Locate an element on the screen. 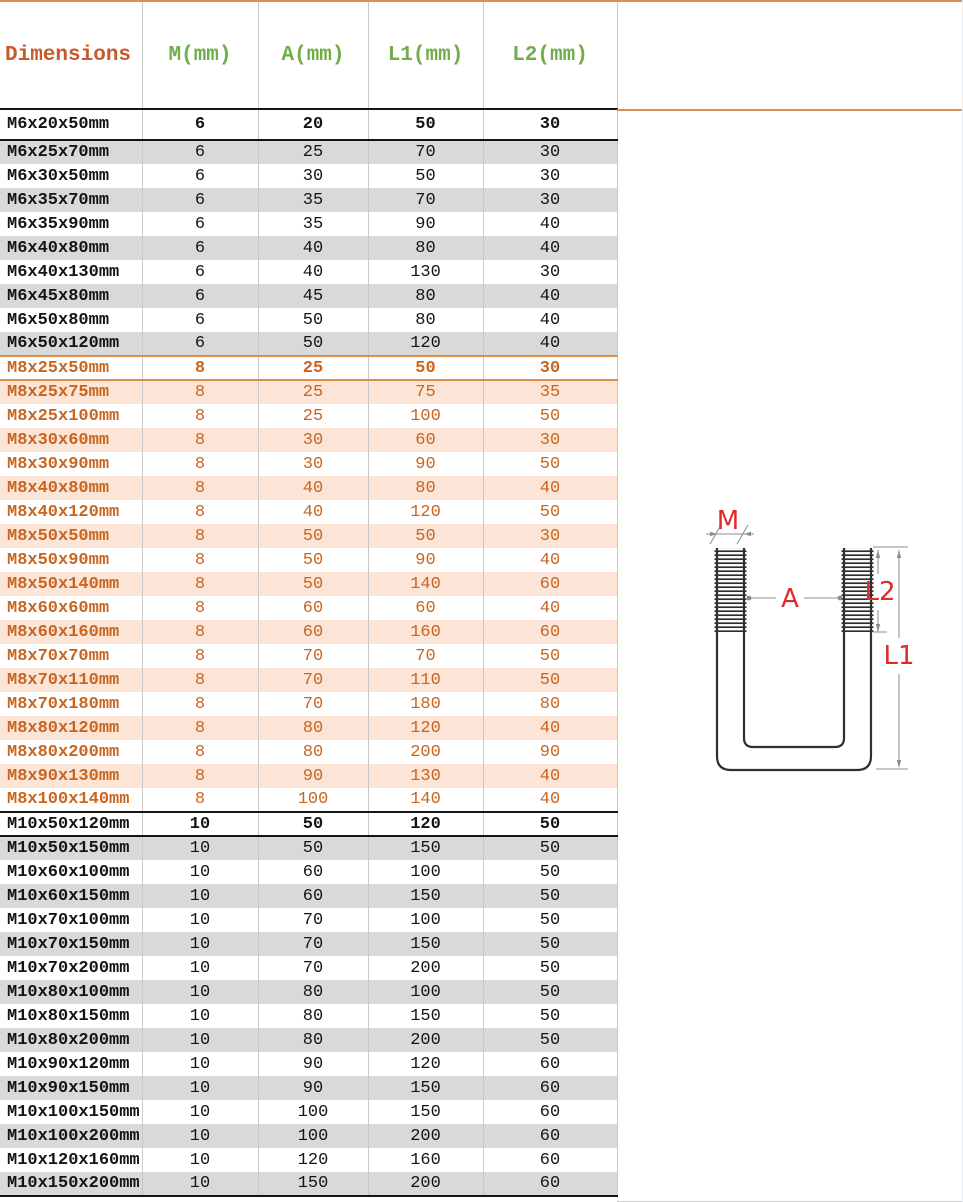 The height and width of the screenshot is (1202, 963). table-row: M6x45x80mm 6 45 80 40 is located at coordinates (309, 296).